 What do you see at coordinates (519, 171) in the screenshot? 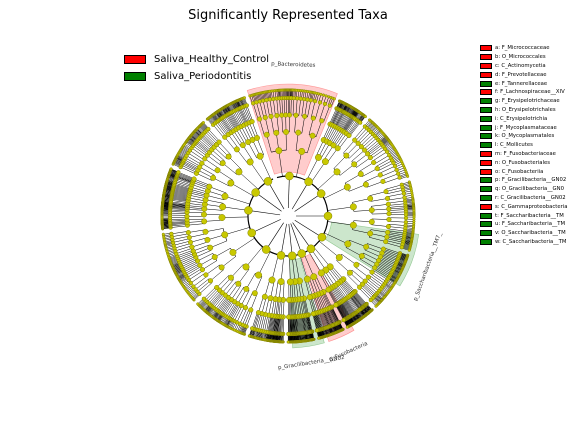
I see `taxa-legend-label: o: C_Fusobacteriia` at bounding box center [519, 171].